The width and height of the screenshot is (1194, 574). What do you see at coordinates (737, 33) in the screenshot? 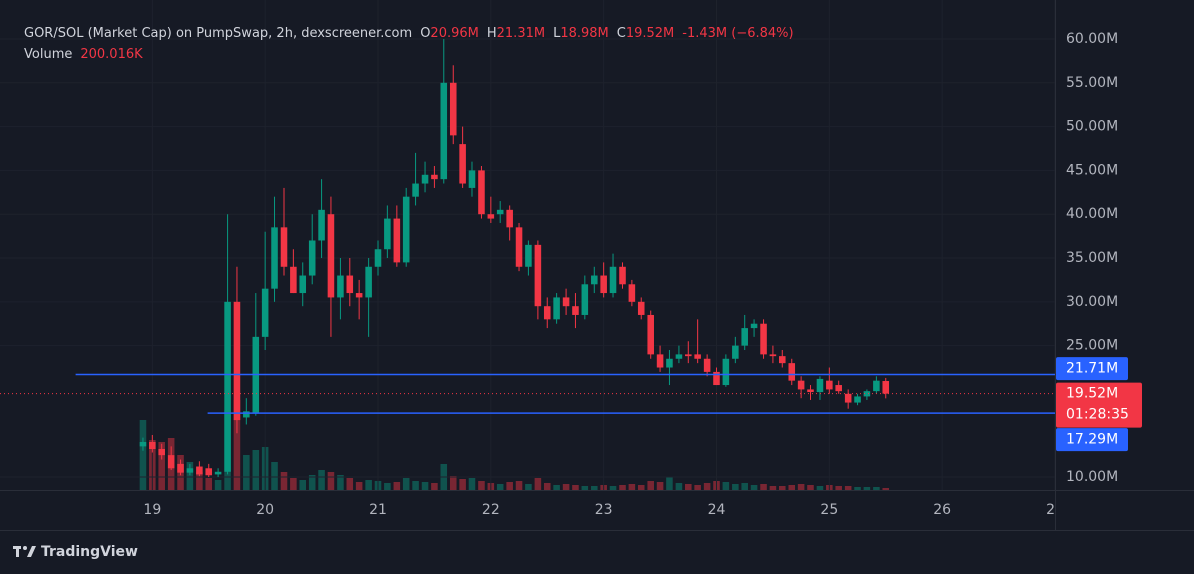
I see `legend-item: -1.43M (−6.84%)` at bounding box center [737, 33].